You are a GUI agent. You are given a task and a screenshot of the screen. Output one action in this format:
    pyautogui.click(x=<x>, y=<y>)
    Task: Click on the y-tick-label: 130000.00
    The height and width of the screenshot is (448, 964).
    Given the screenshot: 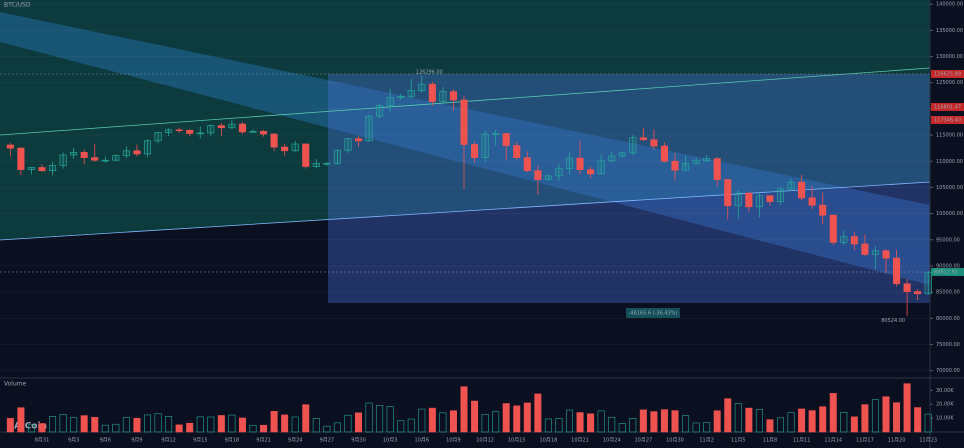 What is the action you would take?
    pyautogui.click(x=949, y=57)
    